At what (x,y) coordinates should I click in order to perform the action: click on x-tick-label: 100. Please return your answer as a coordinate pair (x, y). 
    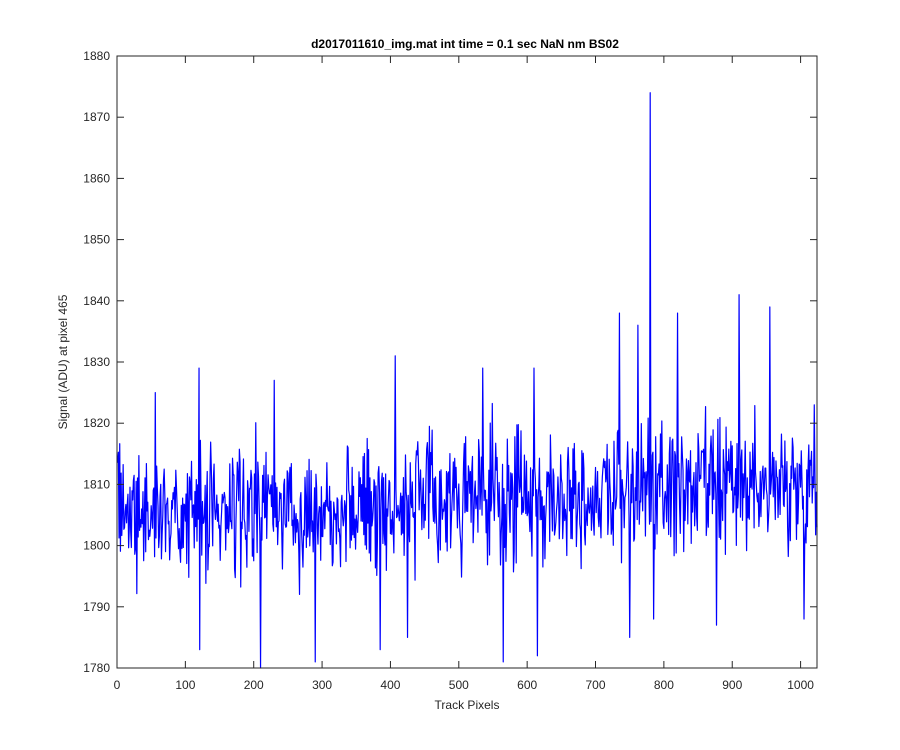
    Looking at the image, I should click on (185, 685).